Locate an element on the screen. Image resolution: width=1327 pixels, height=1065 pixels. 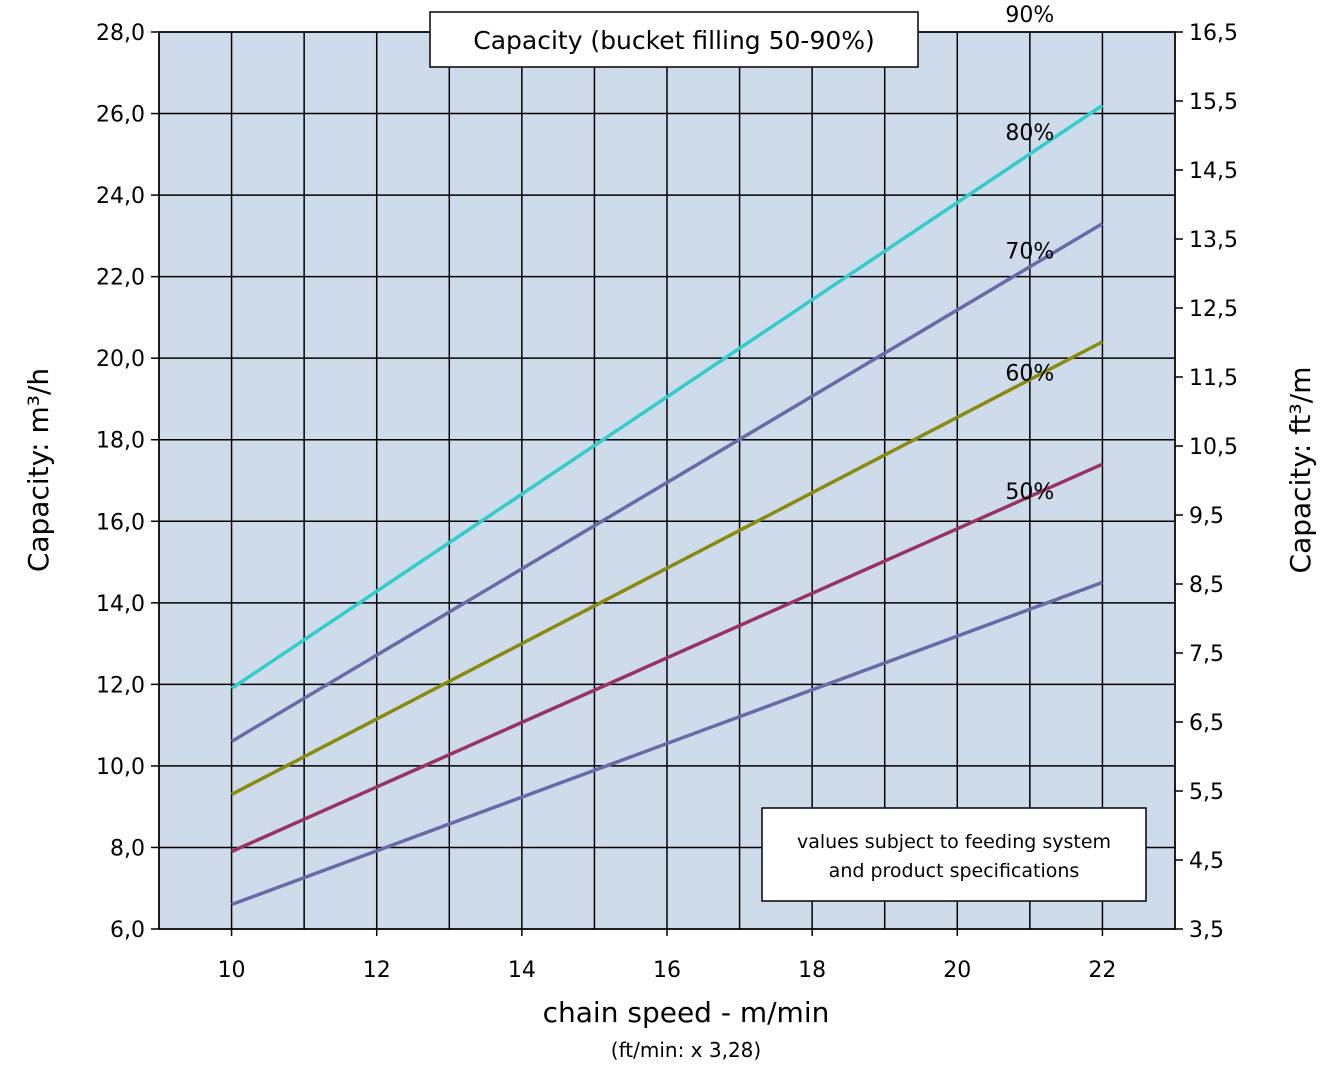
y-axis-right-title: Capacity: ft³/m is located at coordinates (1300, 470).